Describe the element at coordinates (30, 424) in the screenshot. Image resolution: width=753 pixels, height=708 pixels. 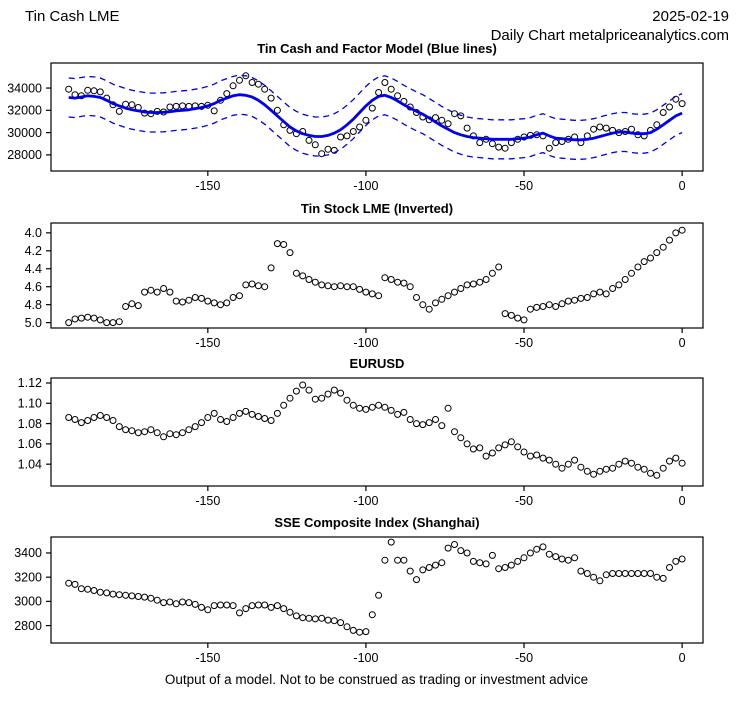
I see `svg-text: 1.08` at that location.